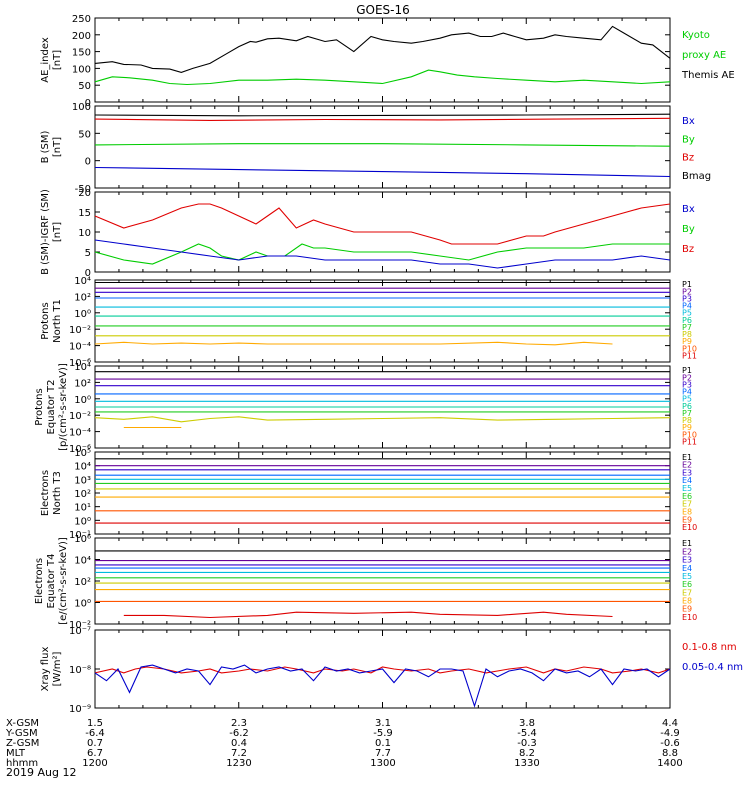  Describe the element at coordinates (83, 189) in the screenshot. I see `y-tick-label: -50` at that location.